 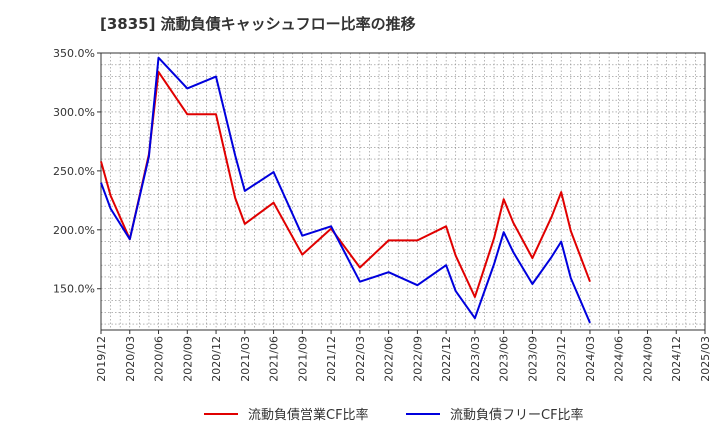 What do you see at coordinates (590, 359) in the screenshot?
I see `x-tick-label: 2024/03` at bounding box center [590, 359].